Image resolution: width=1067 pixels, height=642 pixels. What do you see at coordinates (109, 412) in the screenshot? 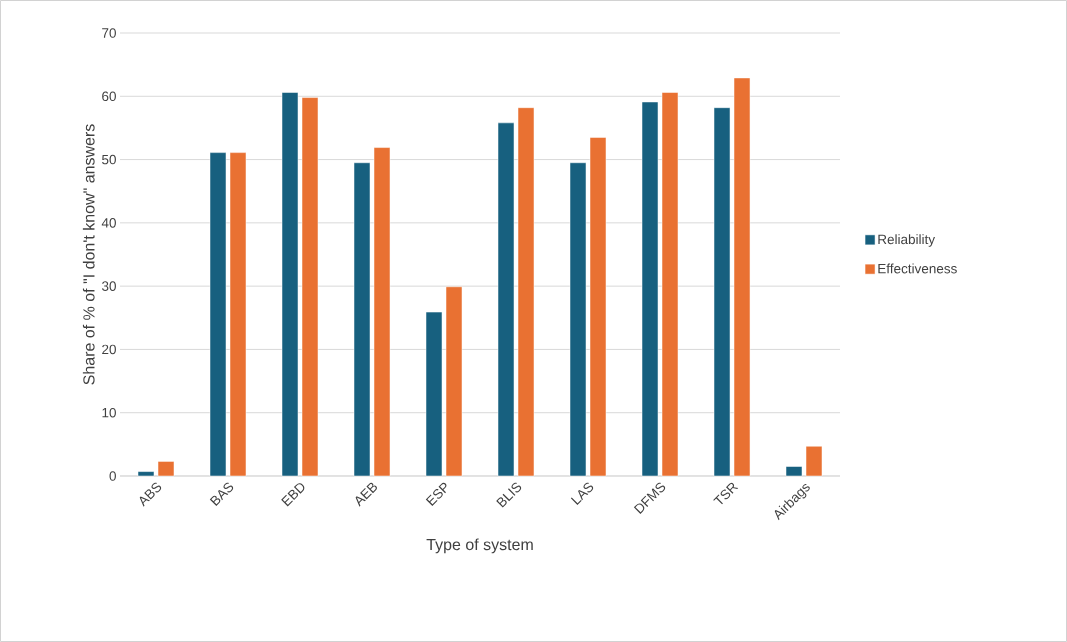
I see `y-tick-label: 10` at bounding box center [109, 412].